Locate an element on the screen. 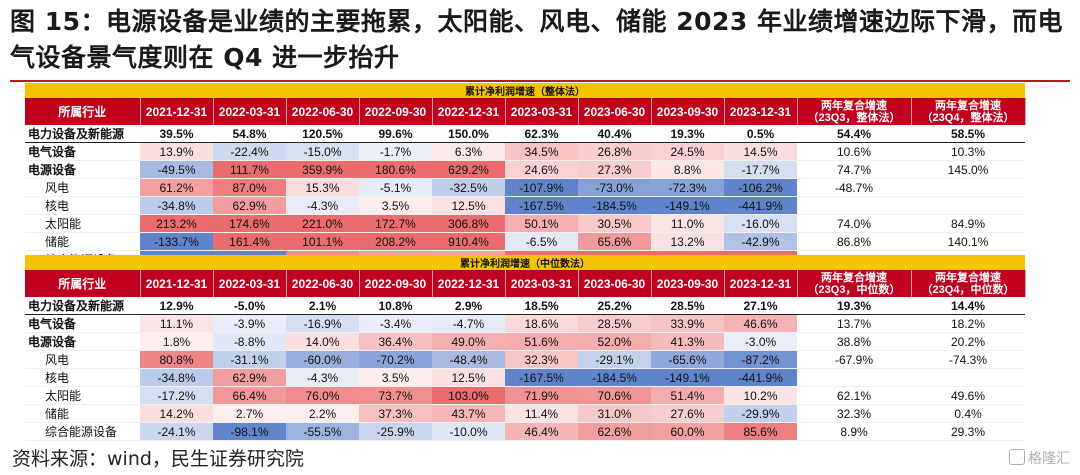  table-band-title: 累计净利润增速（中位数法） is located at coordinates (525, 262).